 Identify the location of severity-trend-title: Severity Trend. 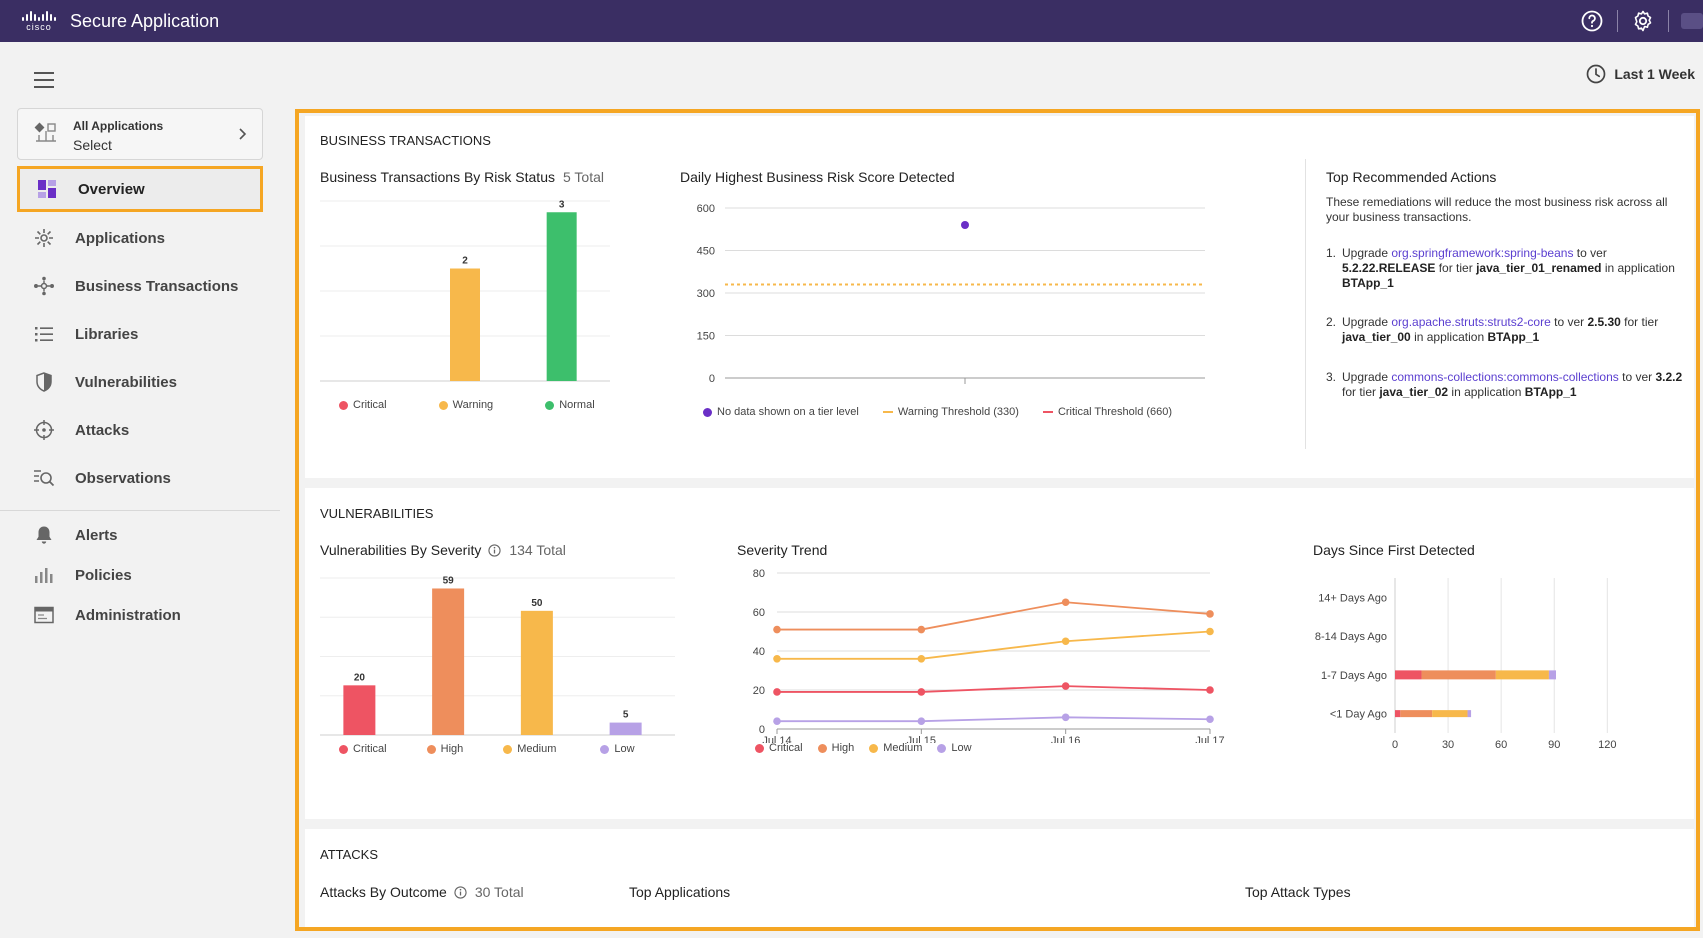
(782, 550).